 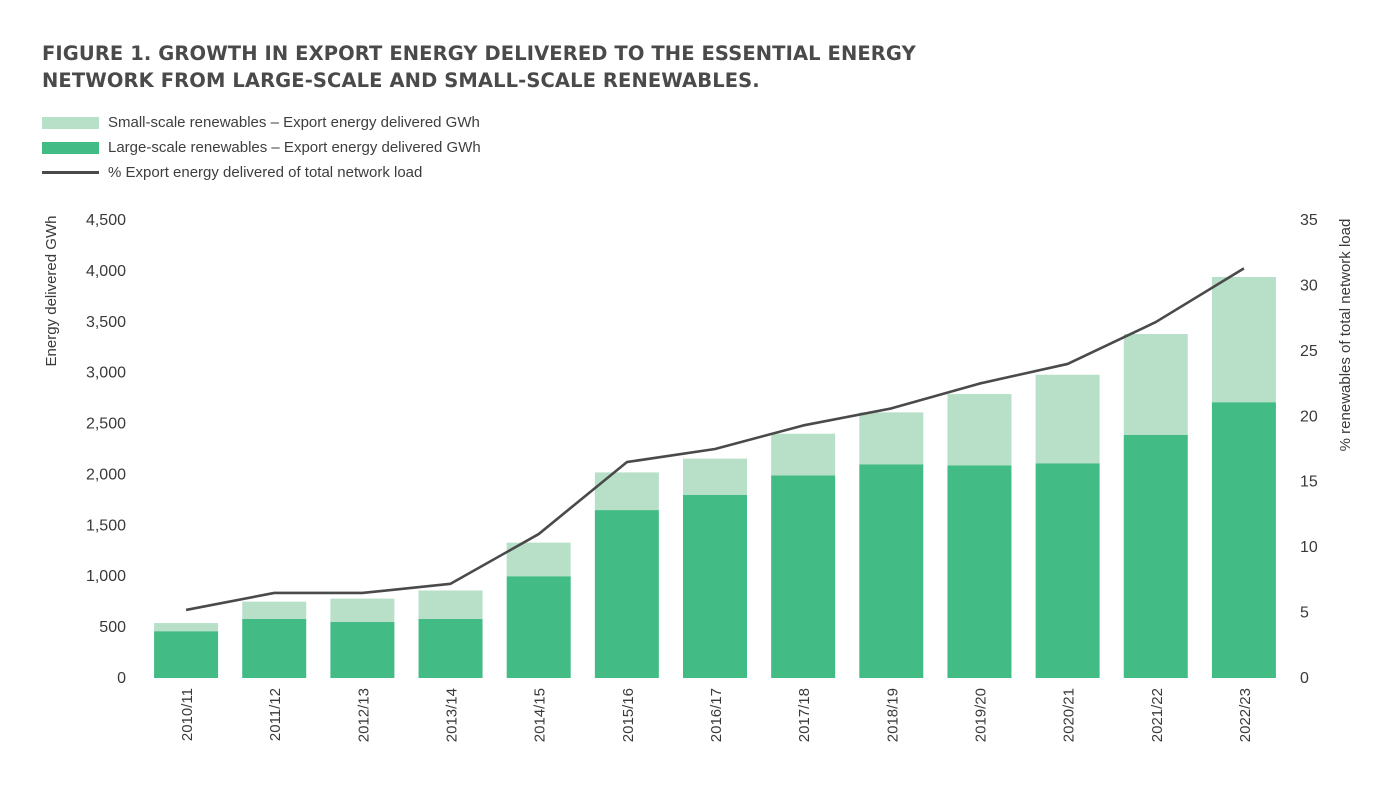 What do you see at coordinates (1304, 678) in the screenshot?
I see `y-right-tick-label: 0` at bounding box center [1304, 678].